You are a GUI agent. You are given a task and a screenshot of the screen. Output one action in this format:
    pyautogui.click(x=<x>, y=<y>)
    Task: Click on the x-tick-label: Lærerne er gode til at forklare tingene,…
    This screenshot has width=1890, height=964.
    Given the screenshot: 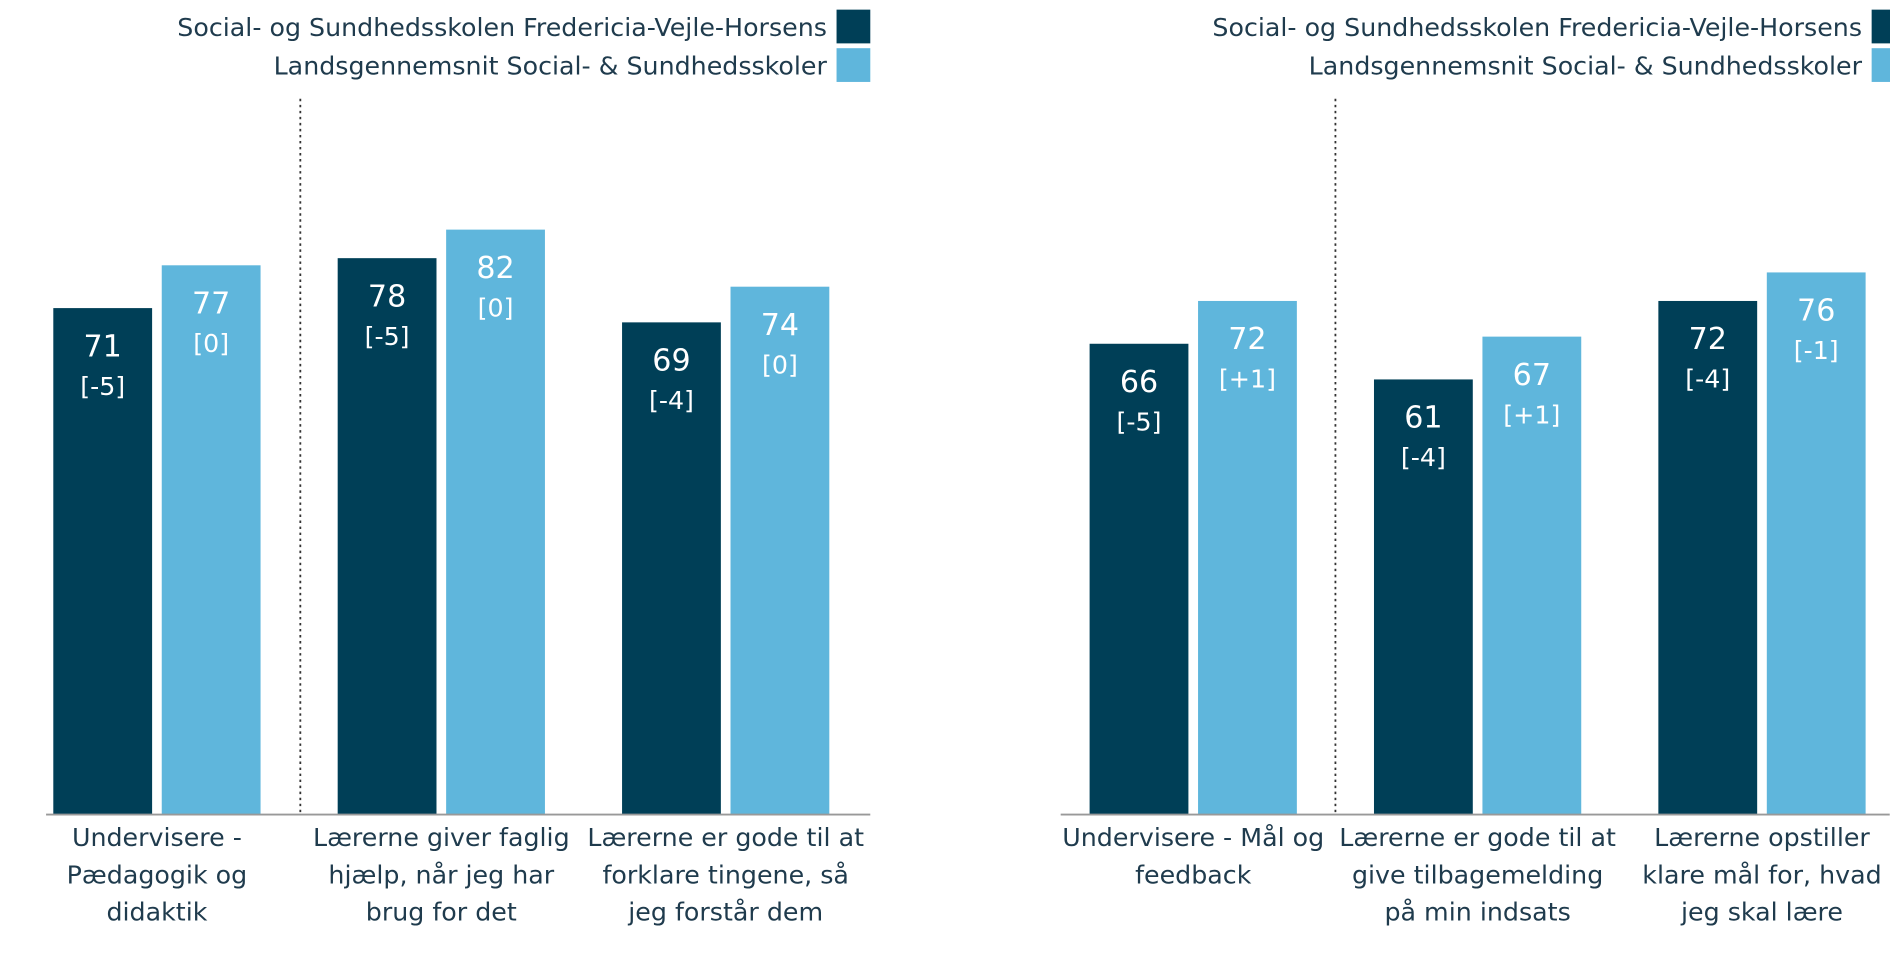 What is the action you would take?
    pyautogui.click(x=726, y=875)
    